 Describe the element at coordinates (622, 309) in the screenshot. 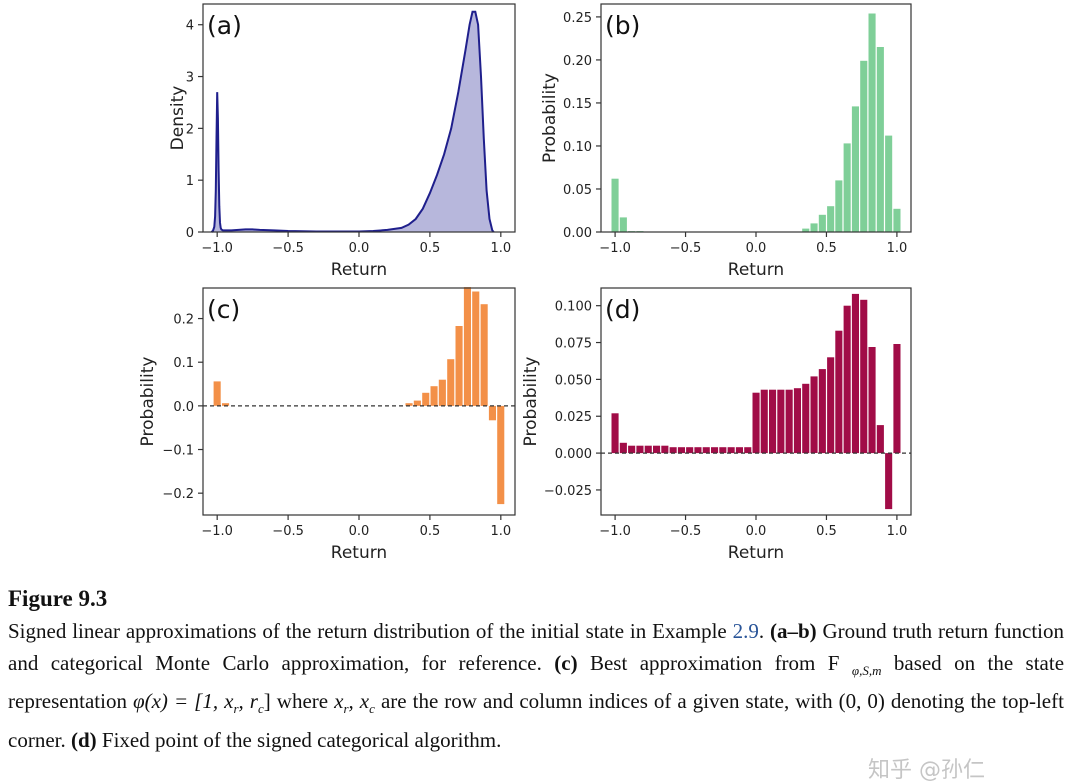

I see `panel-label: (d)` at that location.